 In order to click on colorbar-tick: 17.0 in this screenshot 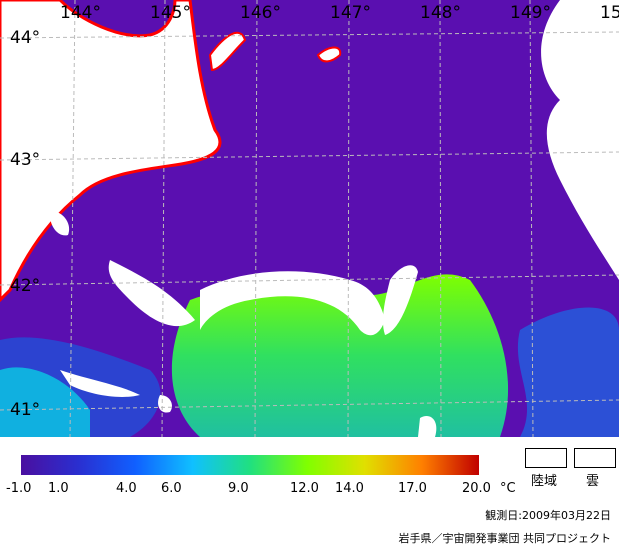, I will do `click(412, 488)`.